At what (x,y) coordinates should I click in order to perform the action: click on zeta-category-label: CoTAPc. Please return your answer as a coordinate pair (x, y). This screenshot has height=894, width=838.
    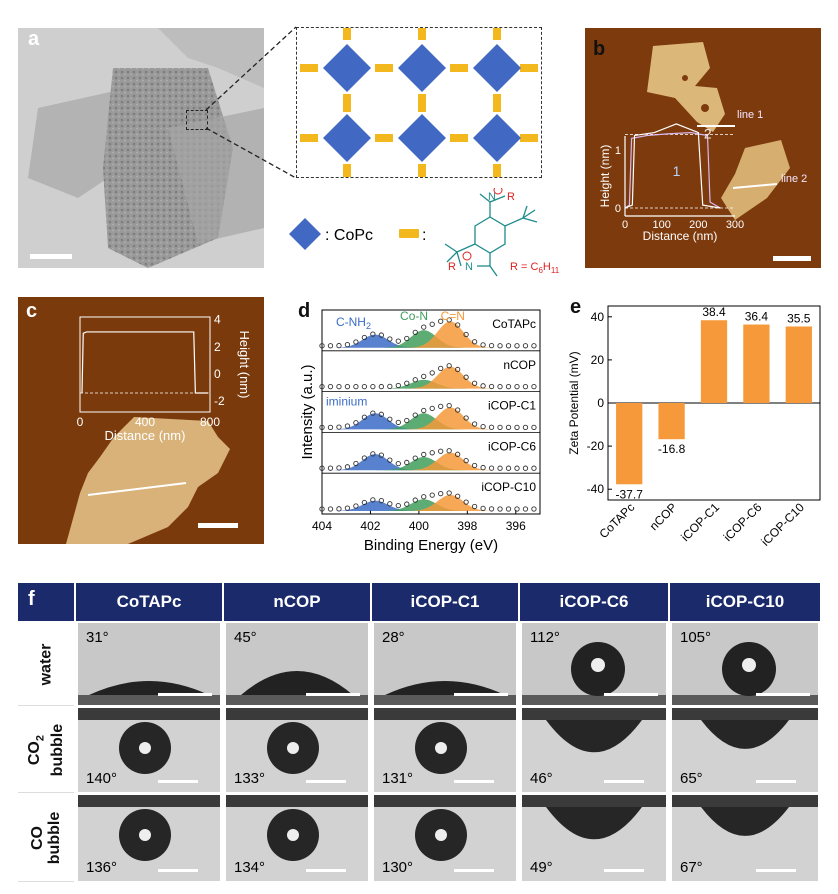
    Looking at the image, I should click on (616, 520).